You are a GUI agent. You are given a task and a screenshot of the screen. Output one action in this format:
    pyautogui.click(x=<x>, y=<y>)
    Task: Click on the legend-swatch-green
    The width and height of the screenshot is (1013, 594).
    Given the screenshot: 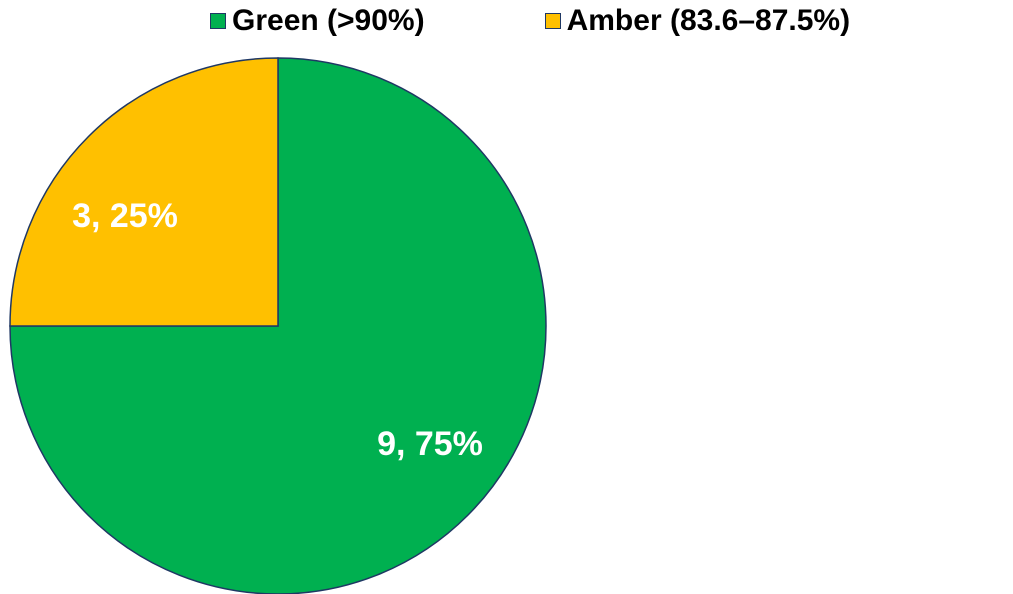 What is the action you would take?
    pyautogui.click(x=218, y=21)
    